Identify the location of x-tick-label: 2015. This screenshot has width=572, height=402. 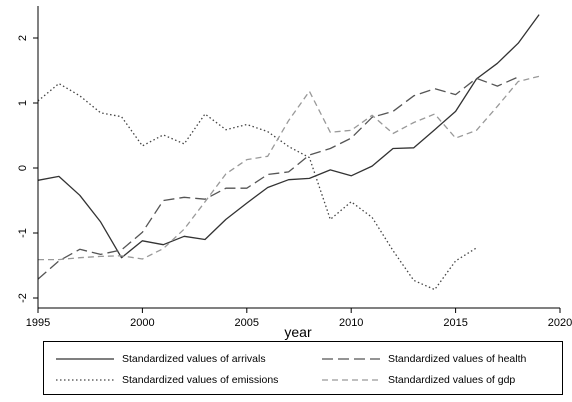
(455, 323).